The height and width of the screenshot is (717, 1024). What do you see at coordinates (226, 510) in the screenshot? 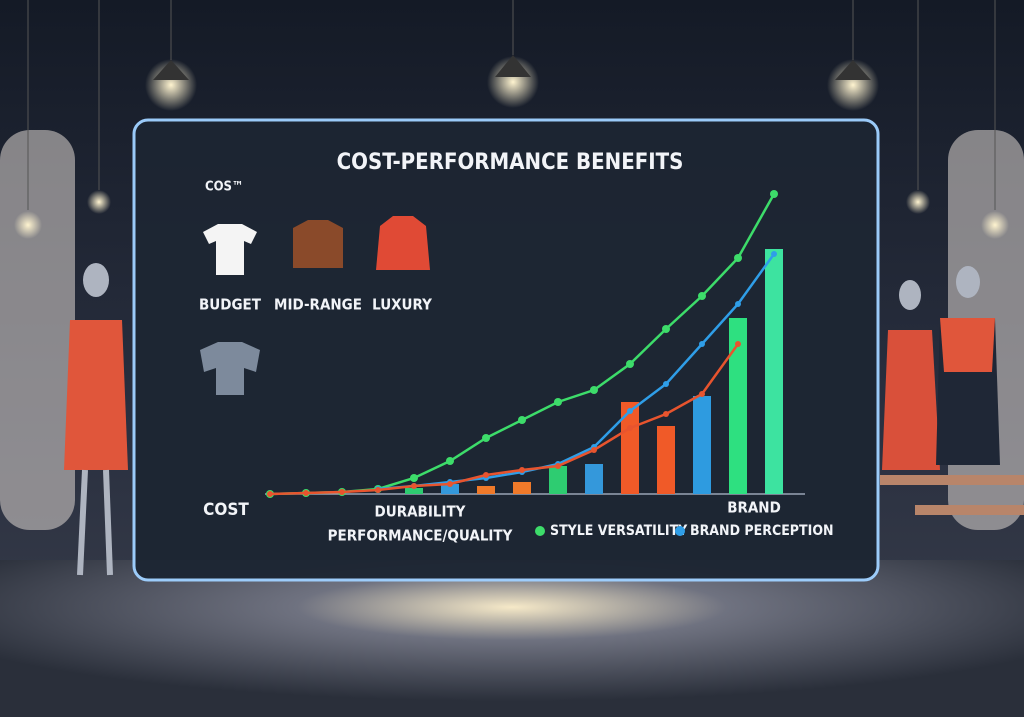
I see `y-axis-label: COST` at bounding box center [226, 510].